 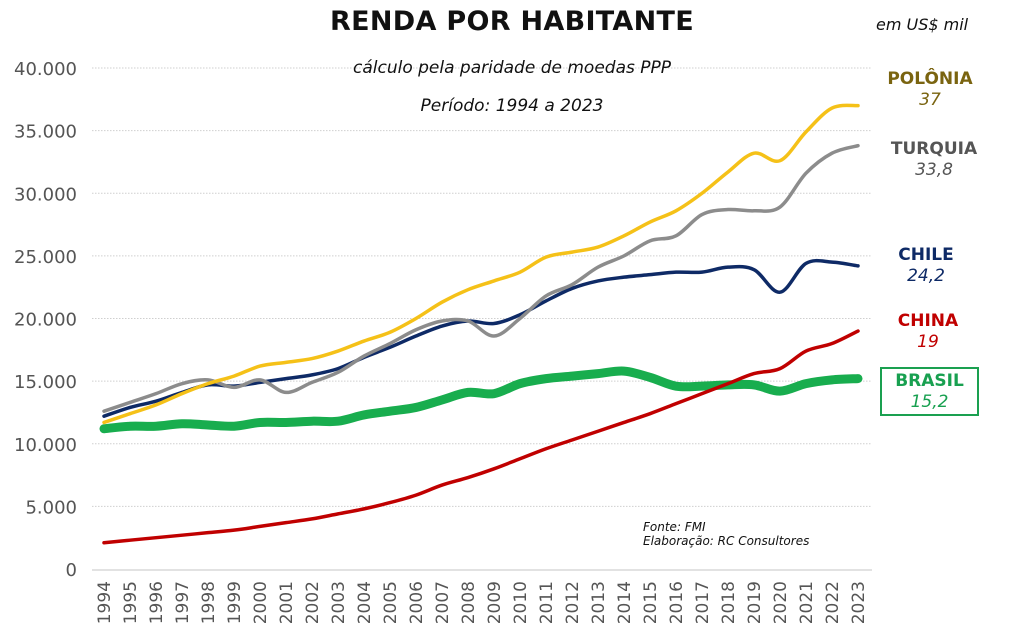 I want to click on source-note: Fonte: FMI Elaboração: RC Consultores, so click(x=726, y=534).